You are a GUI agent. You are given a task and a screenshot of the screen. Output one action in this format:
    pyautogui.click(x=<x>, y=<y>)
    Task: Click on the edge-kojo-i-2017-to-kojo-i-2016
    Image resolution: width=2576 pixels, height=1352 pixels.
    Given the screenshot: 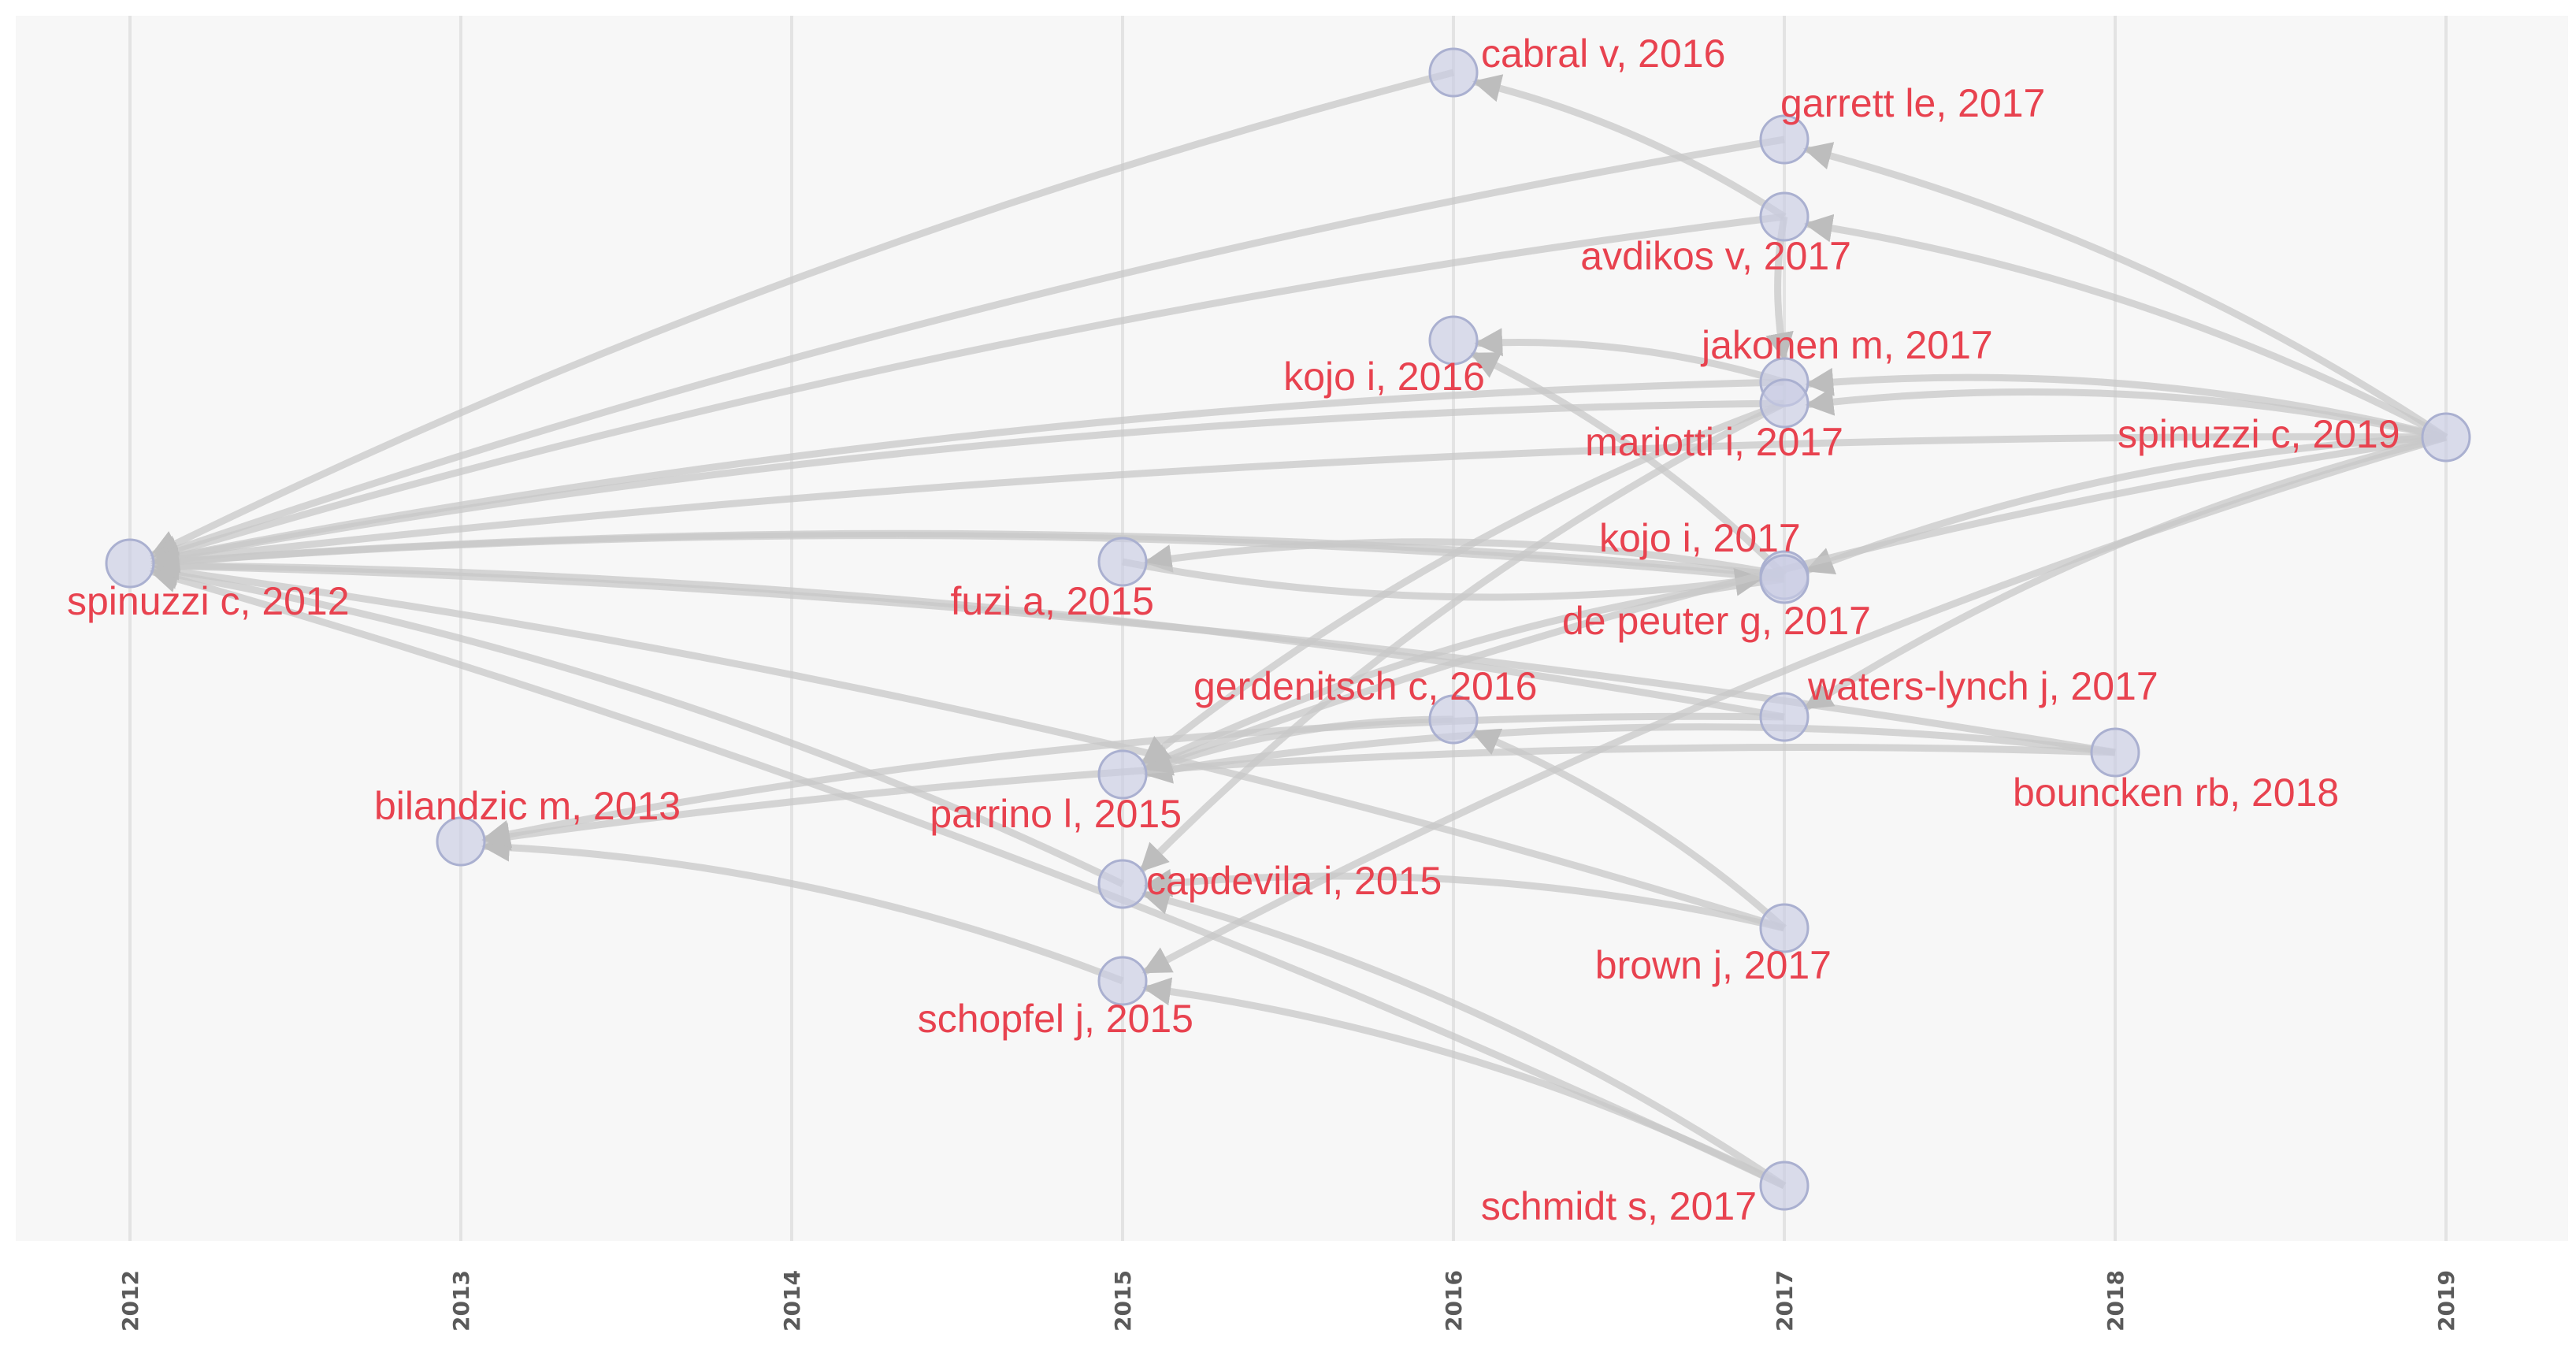 What is the action you would take?
    pyautogui.click(x=1628, y=464)
    